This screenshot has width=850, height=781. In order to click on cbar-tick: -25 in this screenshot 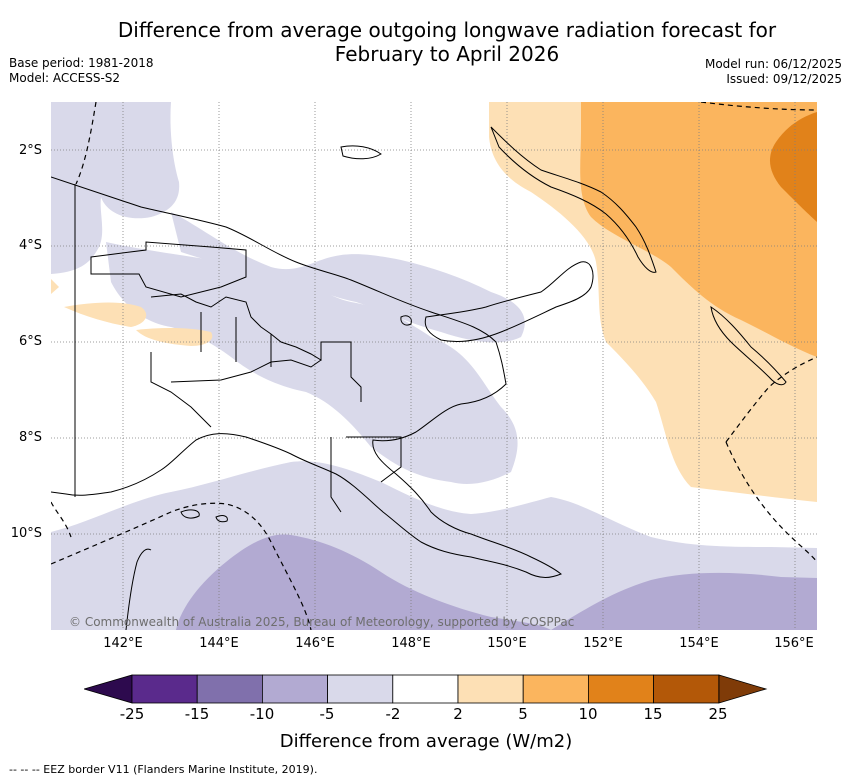, I will do `click(132, 714)`.